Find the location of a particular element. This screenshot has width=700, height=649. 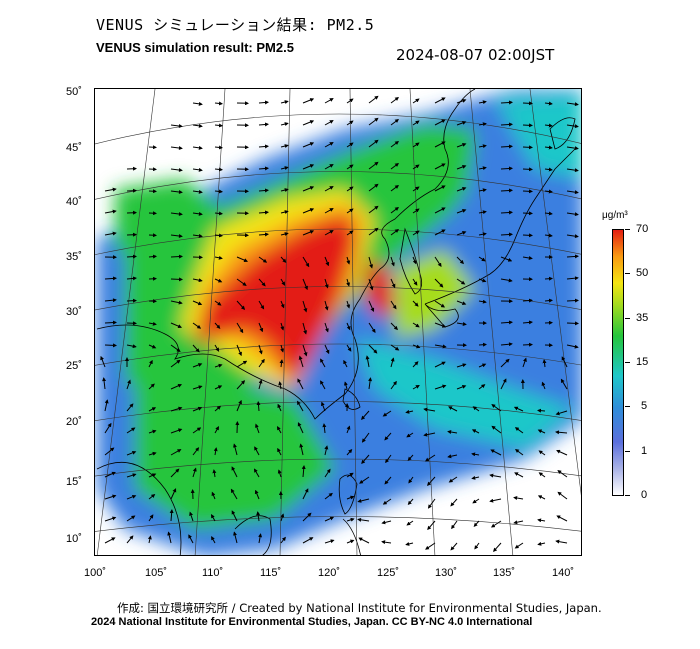

colorbar-label: 35 is located at coordinates (642, 318).